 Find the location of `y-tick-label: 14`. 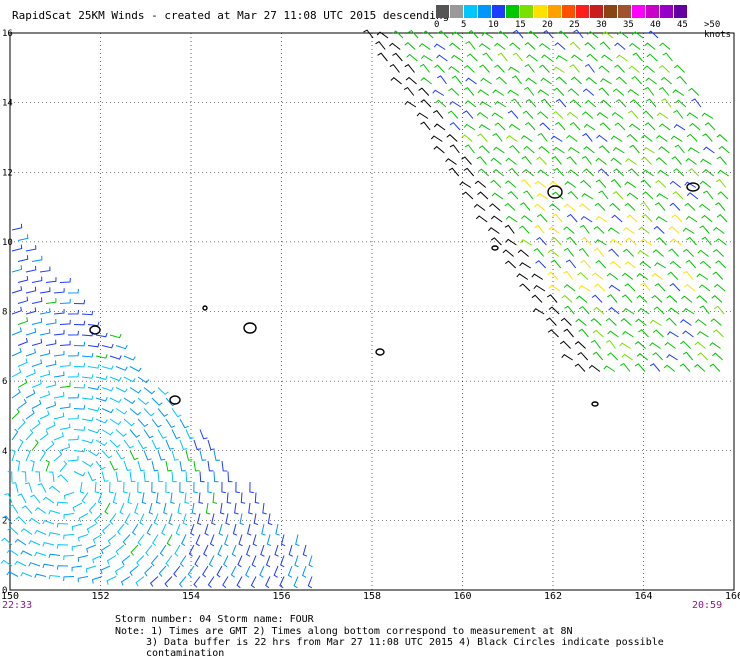

y-tick-label: 14 is located at coordinates (7, 104).